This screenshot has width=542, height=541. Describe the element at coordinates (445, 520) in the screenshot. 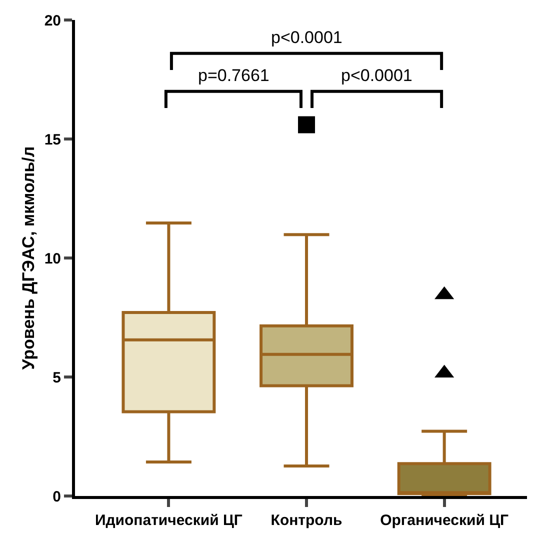

I see `x-tick-label: Органический ЦГ` at that location.